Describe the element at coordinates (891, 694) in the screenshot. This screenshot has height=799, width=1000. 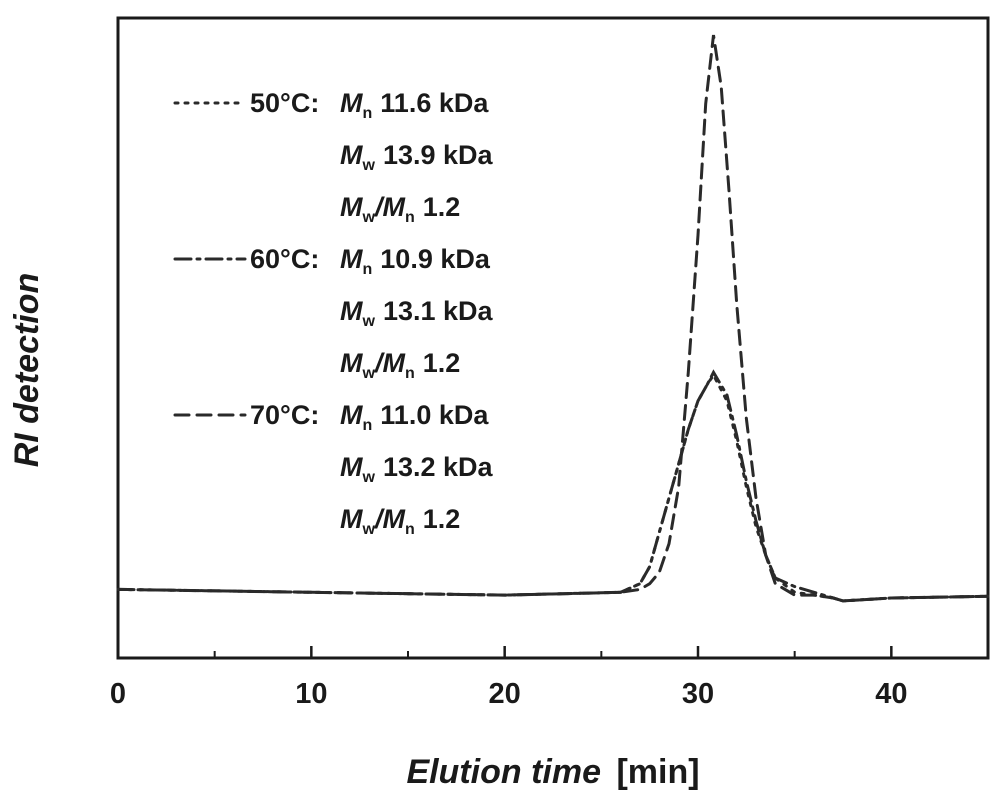
I see `x-tick-label: 40` at that location.